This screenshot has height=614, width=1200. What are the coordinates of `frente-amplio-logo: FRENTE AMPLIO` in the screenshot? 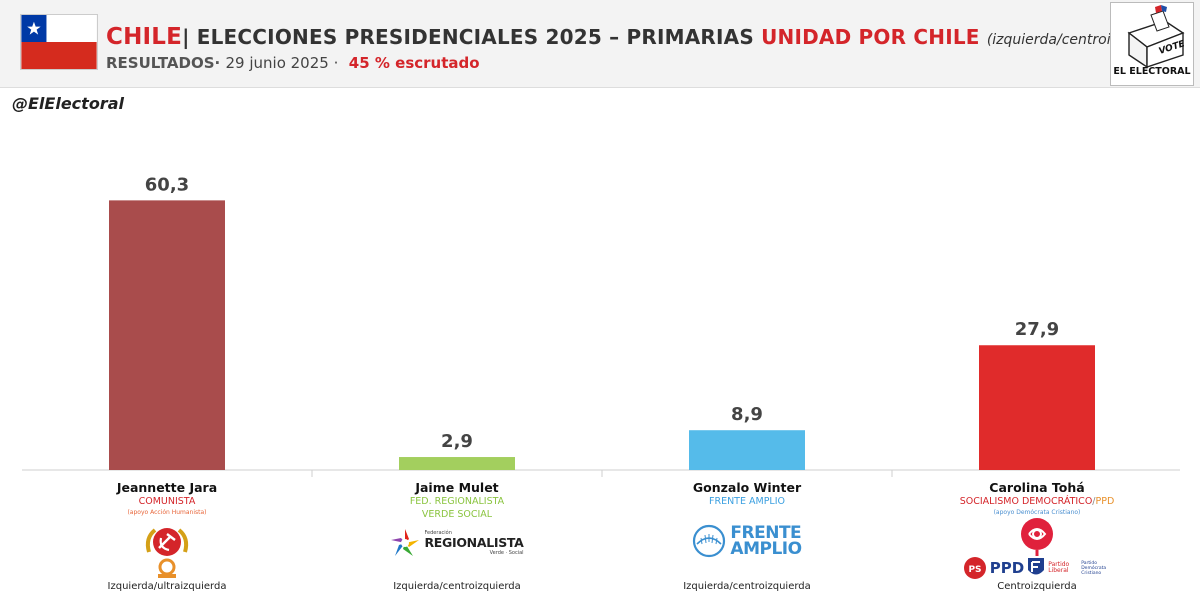 It's located at (747, 541).